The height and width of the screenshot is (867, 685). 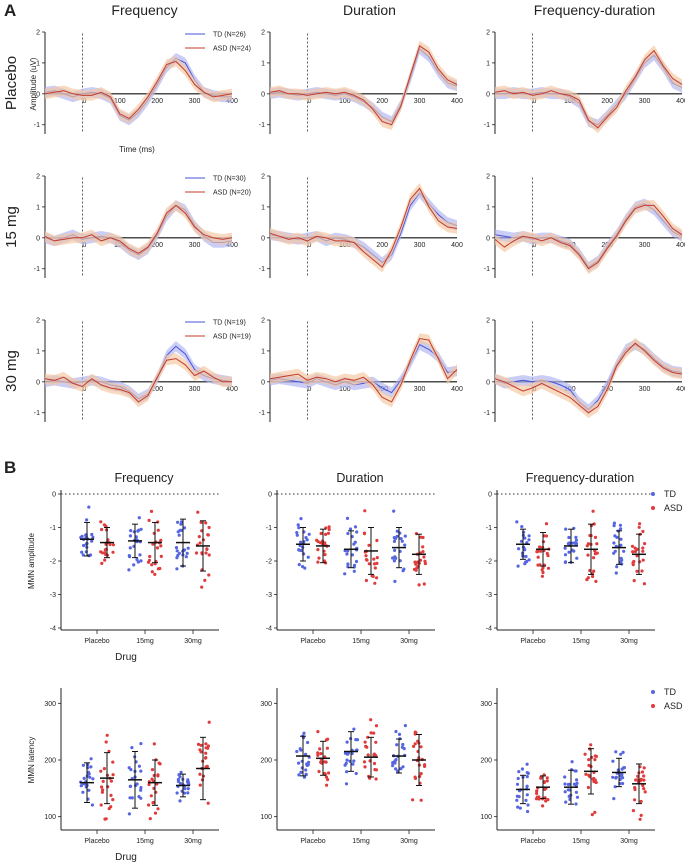 I want to click on erp-x-tick-label: 400, so click(x=680, y=101).